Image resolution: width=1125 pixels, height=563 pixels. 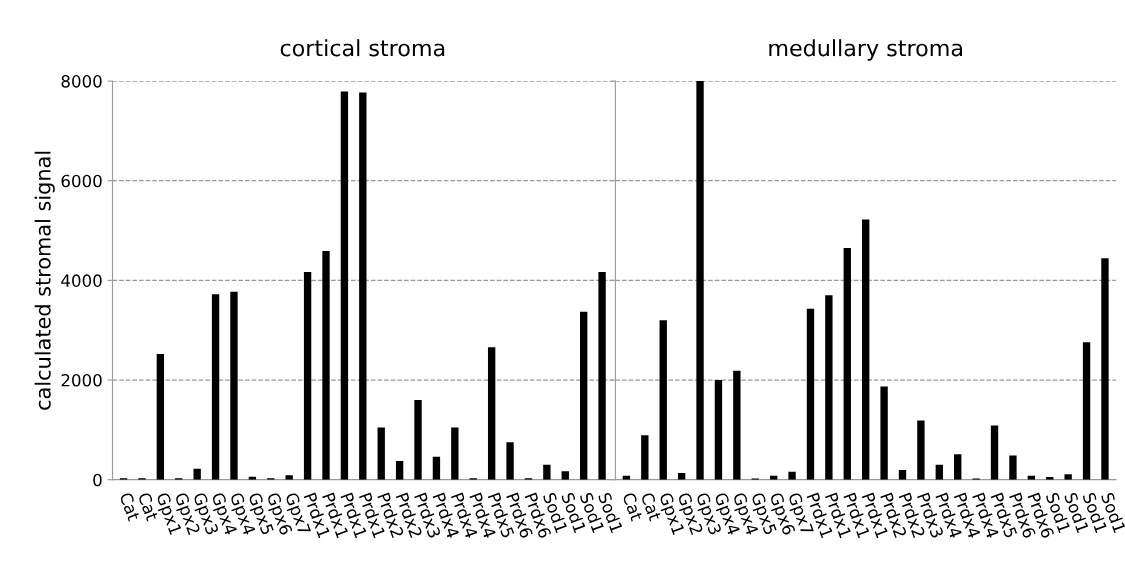 What do you see at coordinates (81, 81) in the screenshot?
I see `y-tick-label: 8000` at bounding box center [81, 81].